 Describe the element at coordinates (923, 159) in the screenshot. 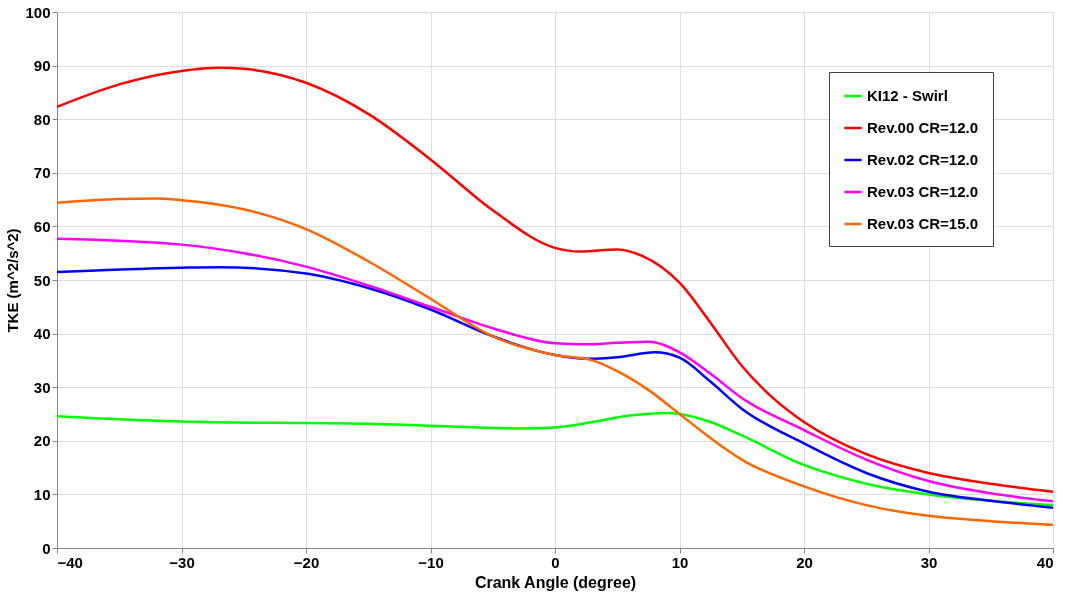

I see `legend-label: Rev.02 CR=12.0` at that location.